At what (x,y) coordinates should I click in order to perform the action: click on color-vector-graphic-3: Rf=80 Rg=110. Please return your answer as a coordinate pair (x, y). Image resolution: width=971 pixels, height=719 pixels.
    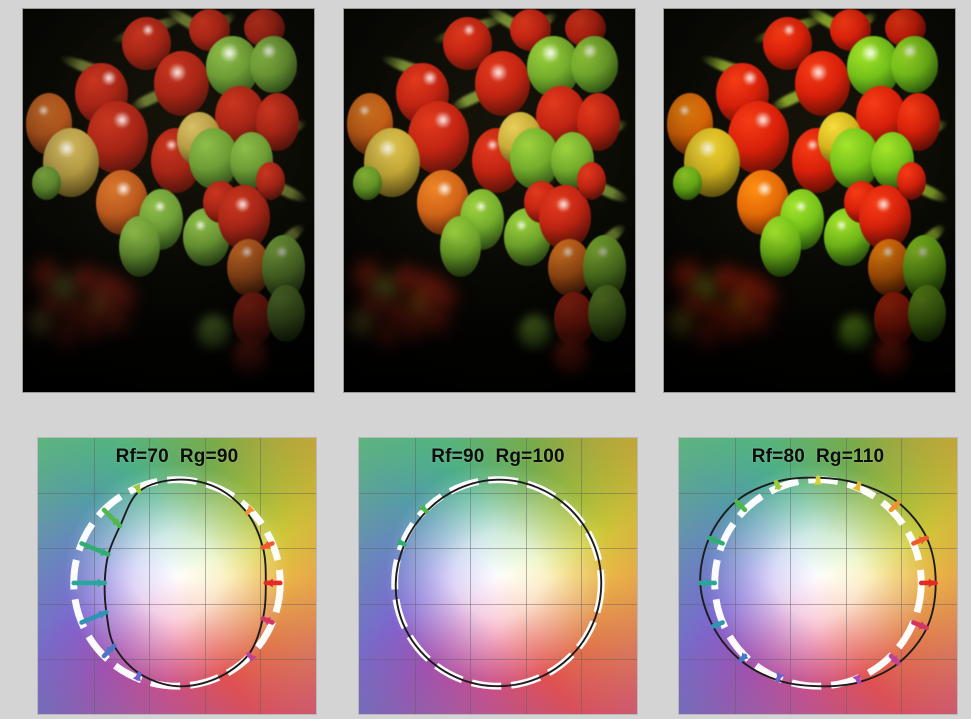
    Looking at the image, I should click on (818, 576).